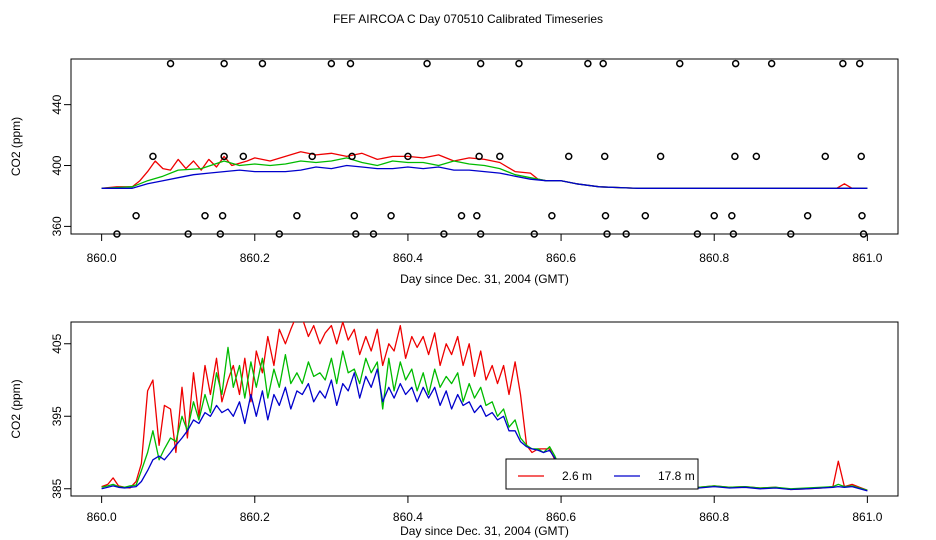  I want to click on legend-label: 2.6 m, so click(577, 476).